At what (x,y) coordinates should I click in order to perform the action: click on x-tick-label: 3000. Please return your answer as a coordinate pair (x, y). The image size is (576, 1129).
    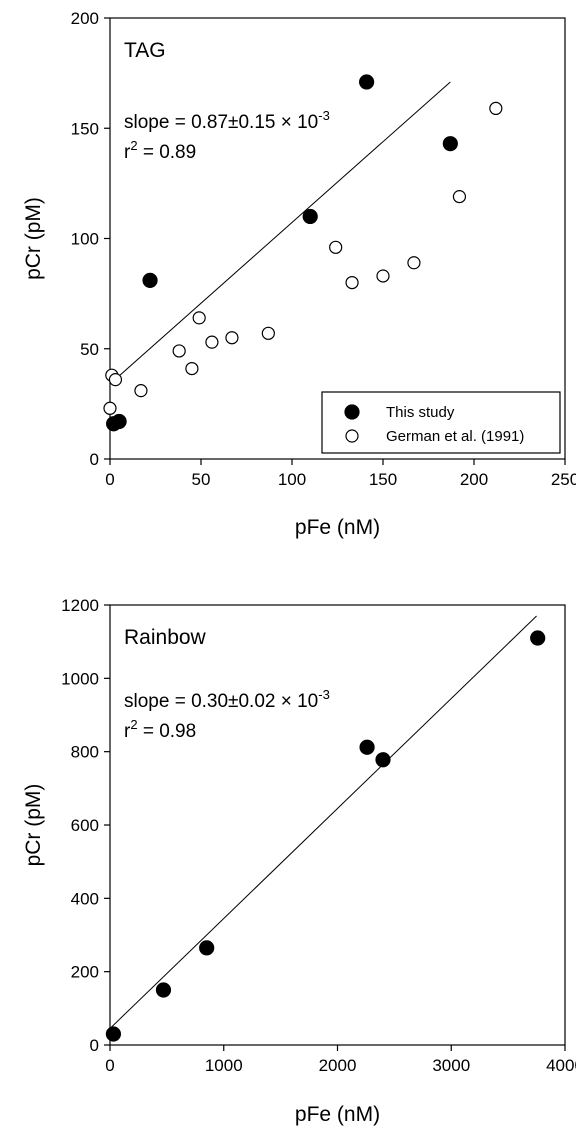
    Looking at the image, I should click on (451, 1065).